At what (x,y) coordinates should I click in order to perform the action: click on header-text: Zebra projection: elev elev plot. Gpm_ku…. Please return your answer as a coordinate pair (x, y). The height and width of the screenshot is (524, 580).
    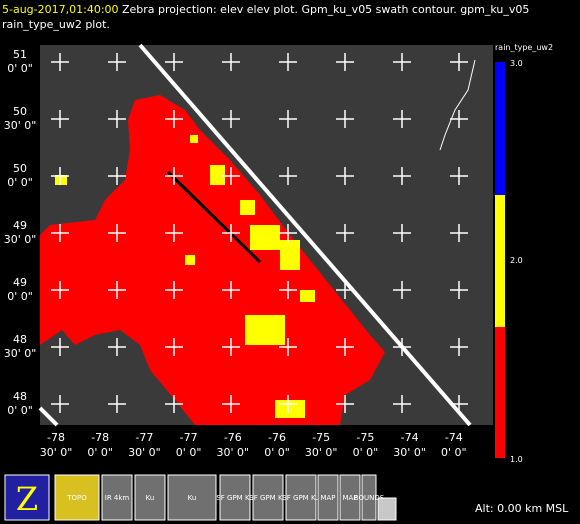
    Looking at the image, I should click on (325, 9).